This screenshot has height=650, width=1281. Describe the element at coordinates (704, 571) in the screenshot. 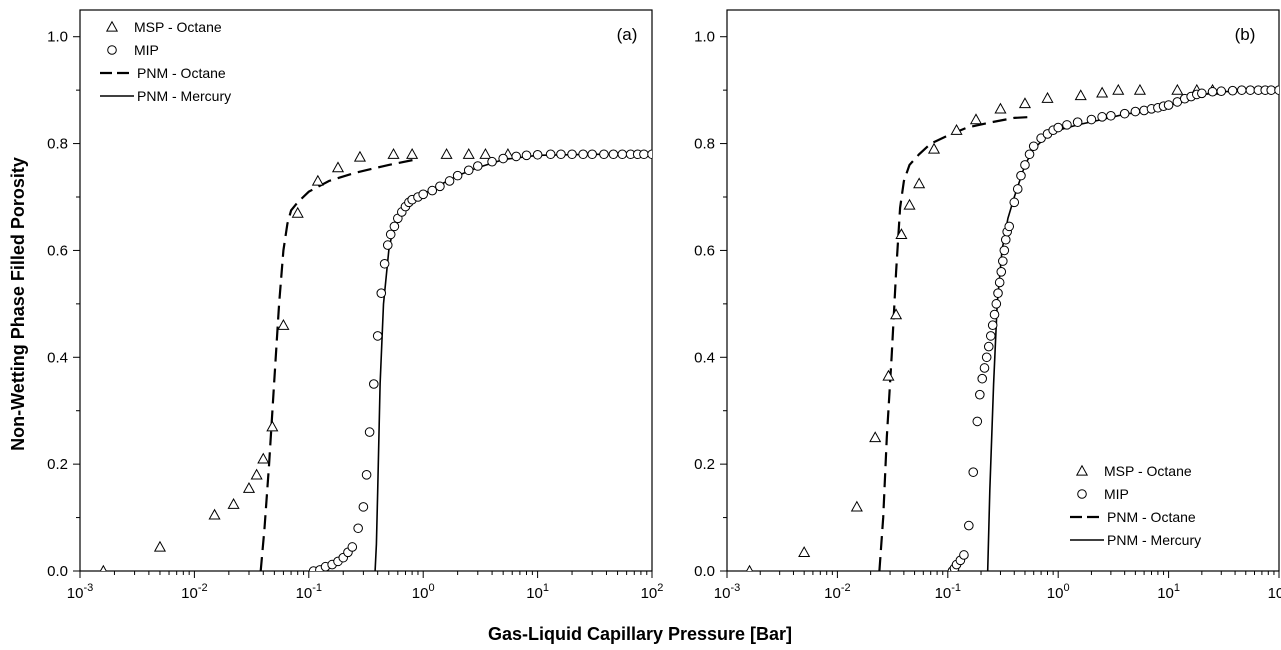

I see `y-tick-label: 0.0` at that location.